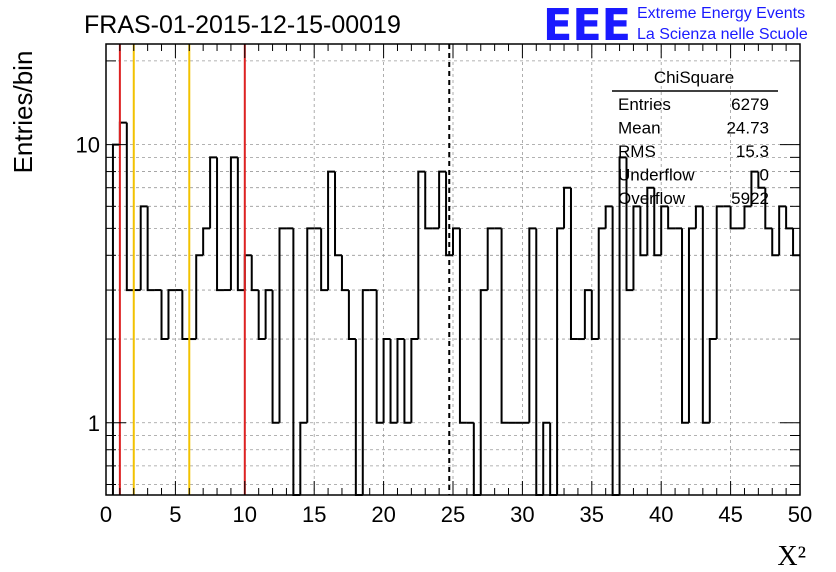  What do you see at coordinates (800, 514) in the screenshot?
I see `x-tick-label: 50` at bounding box center [800, 514].